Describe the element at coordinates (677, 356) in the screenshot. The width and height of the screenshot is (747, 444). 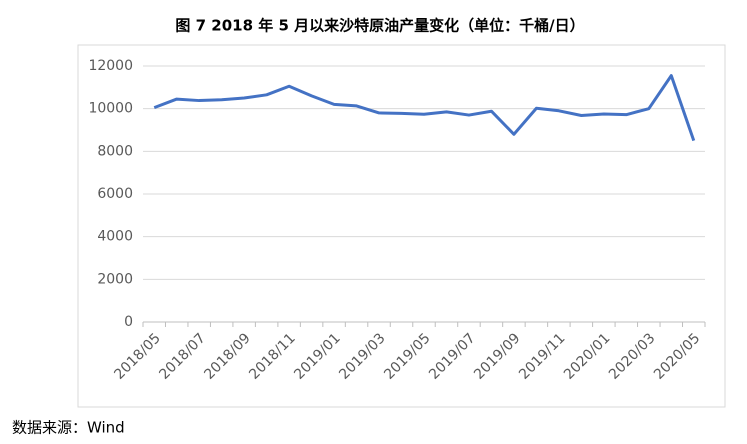
I see `x-tick-label: 2020/05` at that location.